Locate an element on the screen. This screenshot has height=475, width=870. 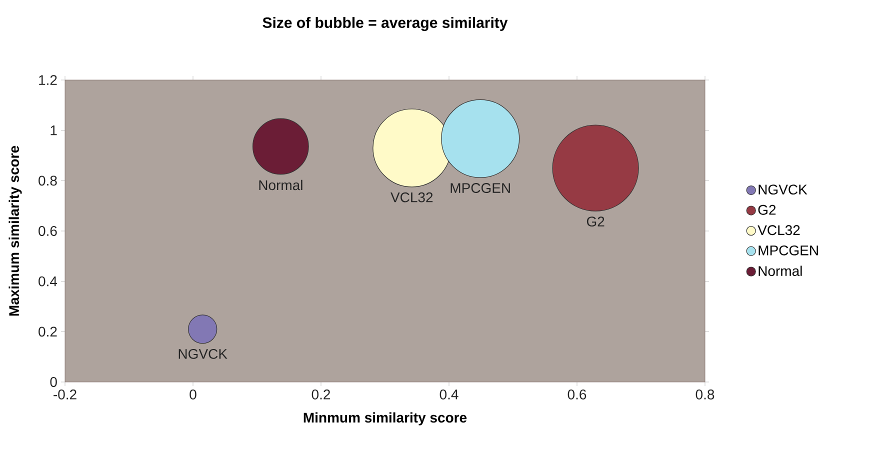
text: VCL32 is located at coordinates (411, 197).